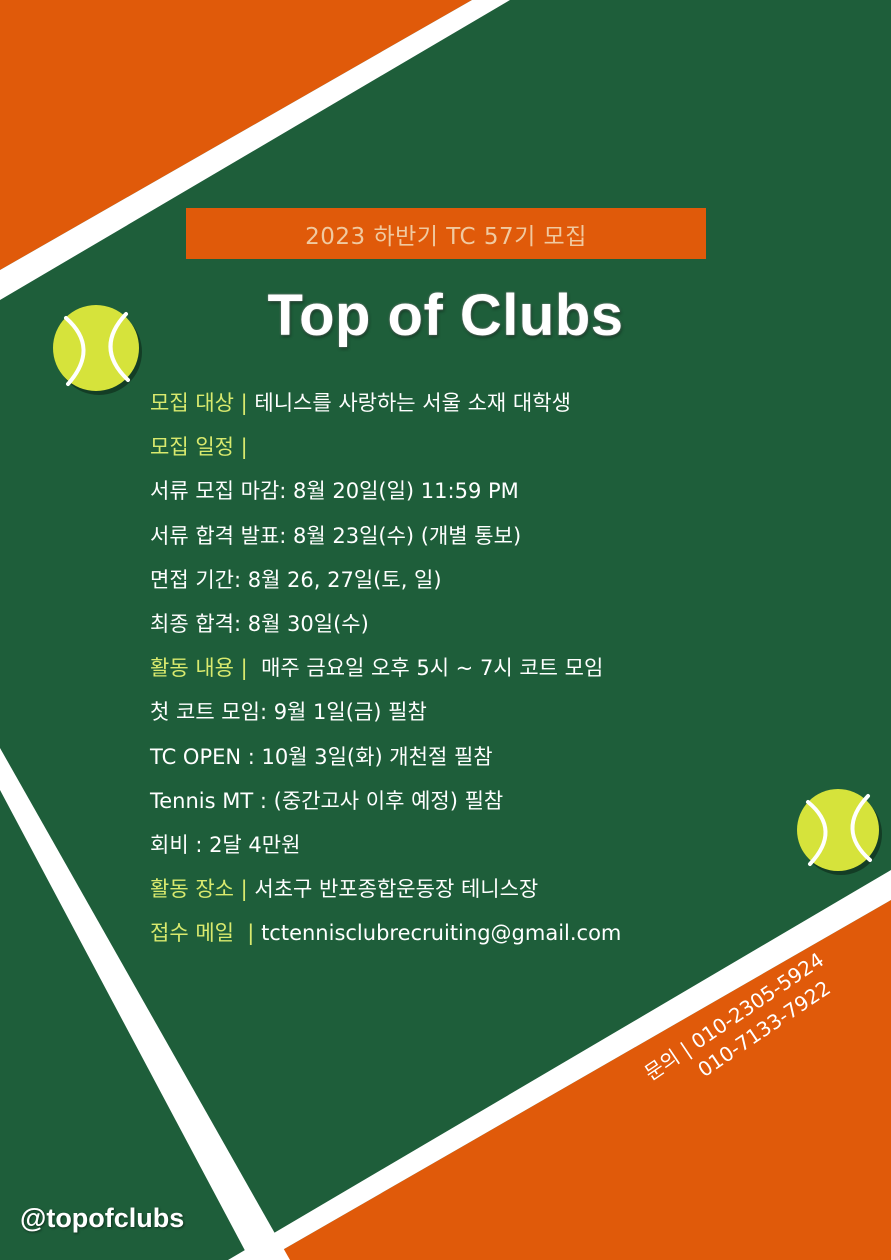 This screenshot has width=891, height=1260. What do you see at coordinates (259, 623) in the screenshot?
I see `info-text: 최종 합격: 8월 30일(수)` at bounding box center [259, 623].